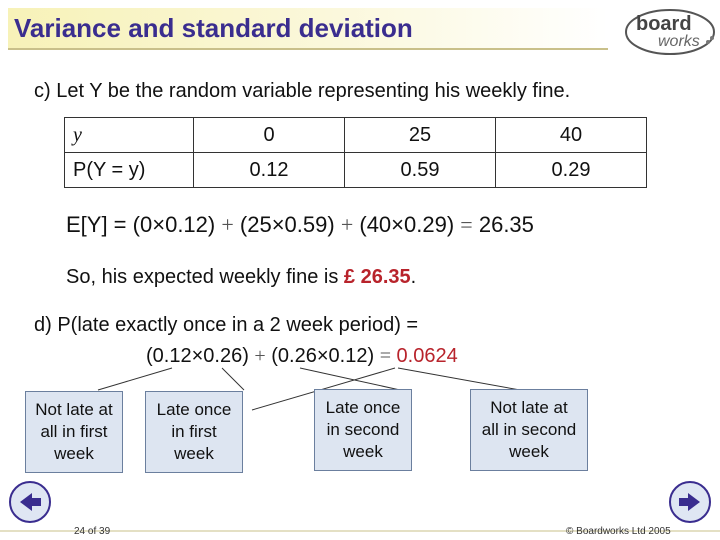  What do you see at coordinates (96, 224) in the screenshot?
I see `expectation-lhs: E[Y] =` at bounding box center [96, 224].